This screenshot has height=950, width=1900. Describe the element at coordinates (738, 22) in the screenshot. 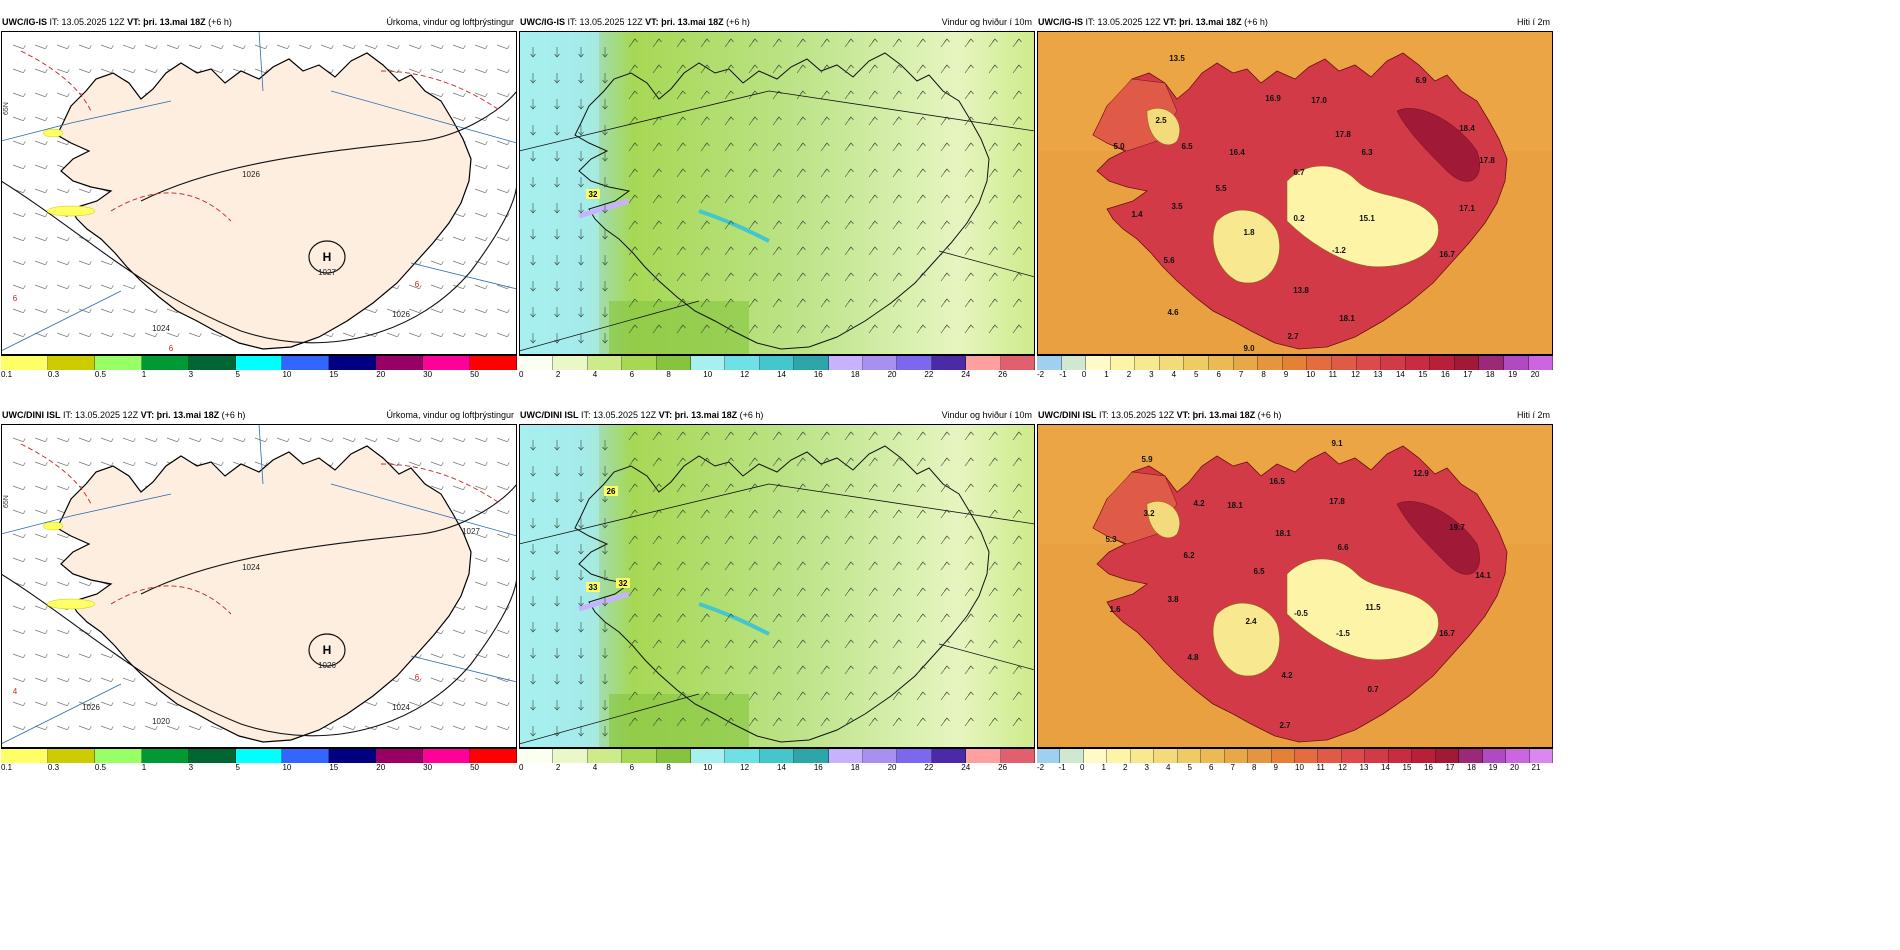

I see `lead-time: (+6 h)` at that location.